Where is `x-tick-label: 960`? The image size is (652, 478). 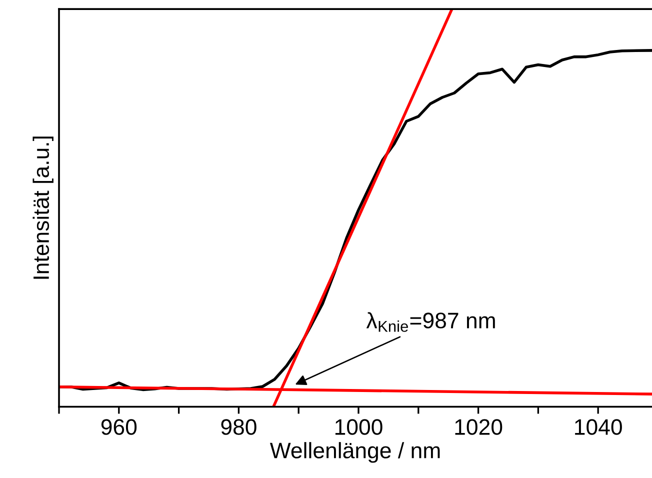 x-tick-label: 960 is located at coordinates (119, 427).